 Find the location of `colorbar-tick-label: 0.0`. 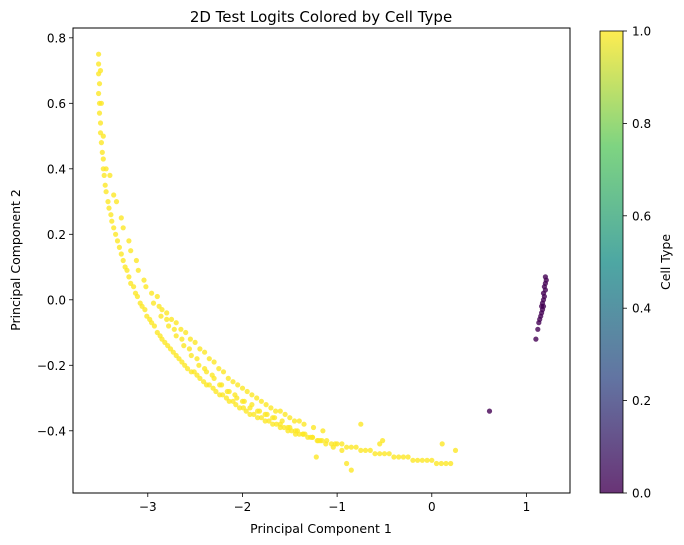

colorbar-tick-label: 0.0 is located at coordinates (641, 494).